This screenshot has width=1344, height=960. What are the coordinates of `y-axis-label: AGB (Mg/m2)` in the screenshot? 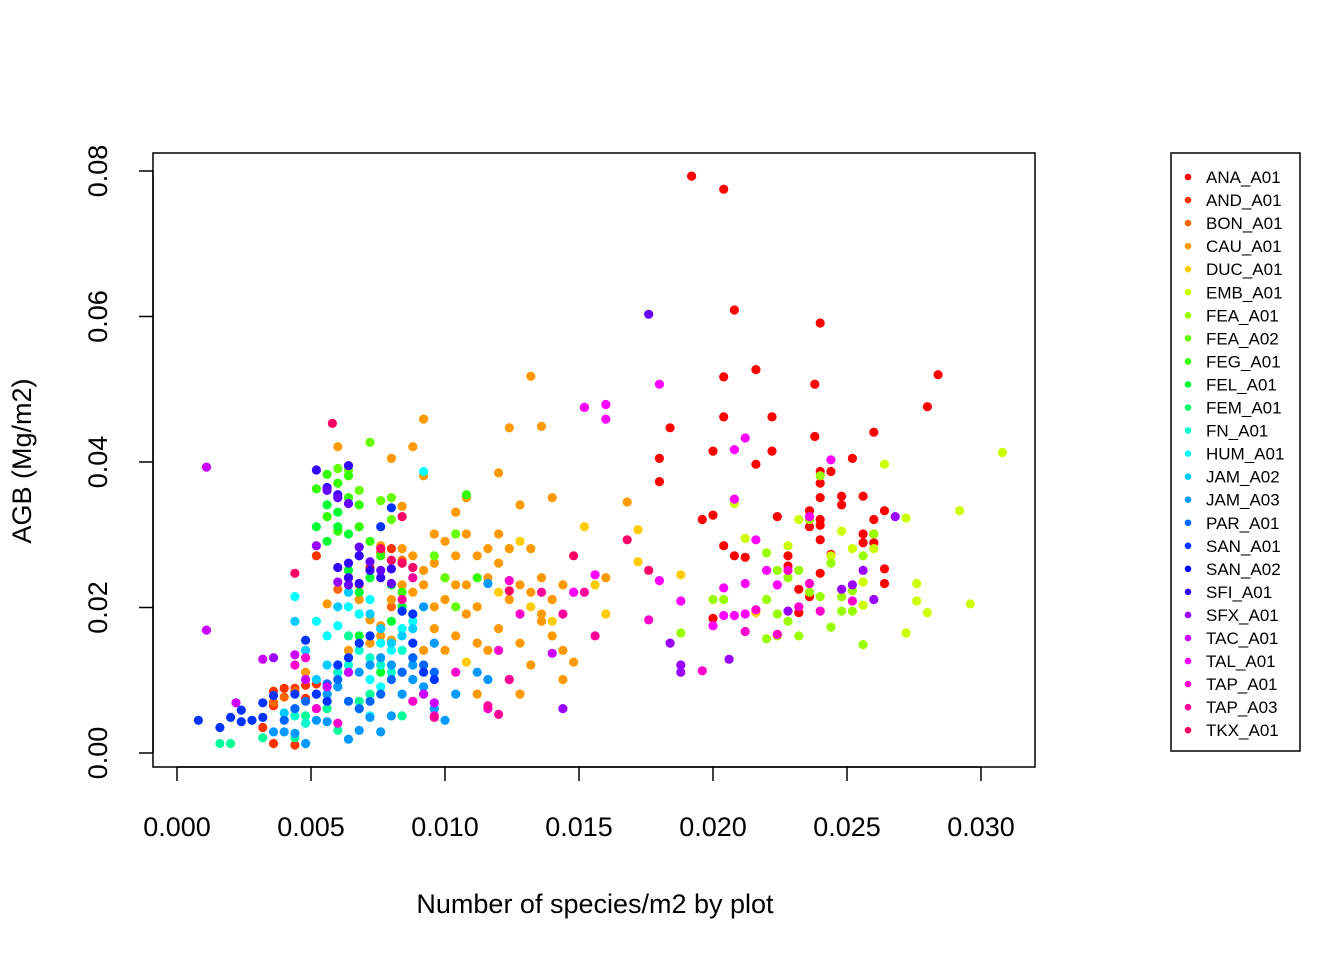 It's located at (22, 460).